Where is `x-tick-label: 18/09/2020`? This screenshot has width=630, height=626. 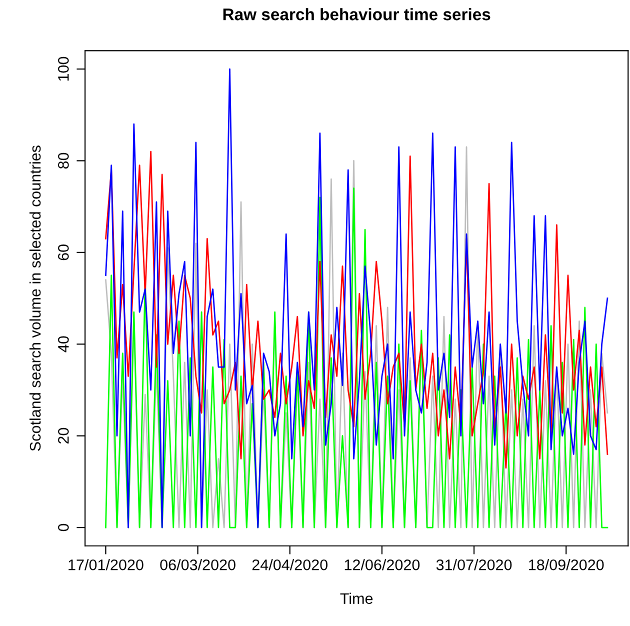 x-tick-label: 18/09/2020 is located at coordinates (566, 564).